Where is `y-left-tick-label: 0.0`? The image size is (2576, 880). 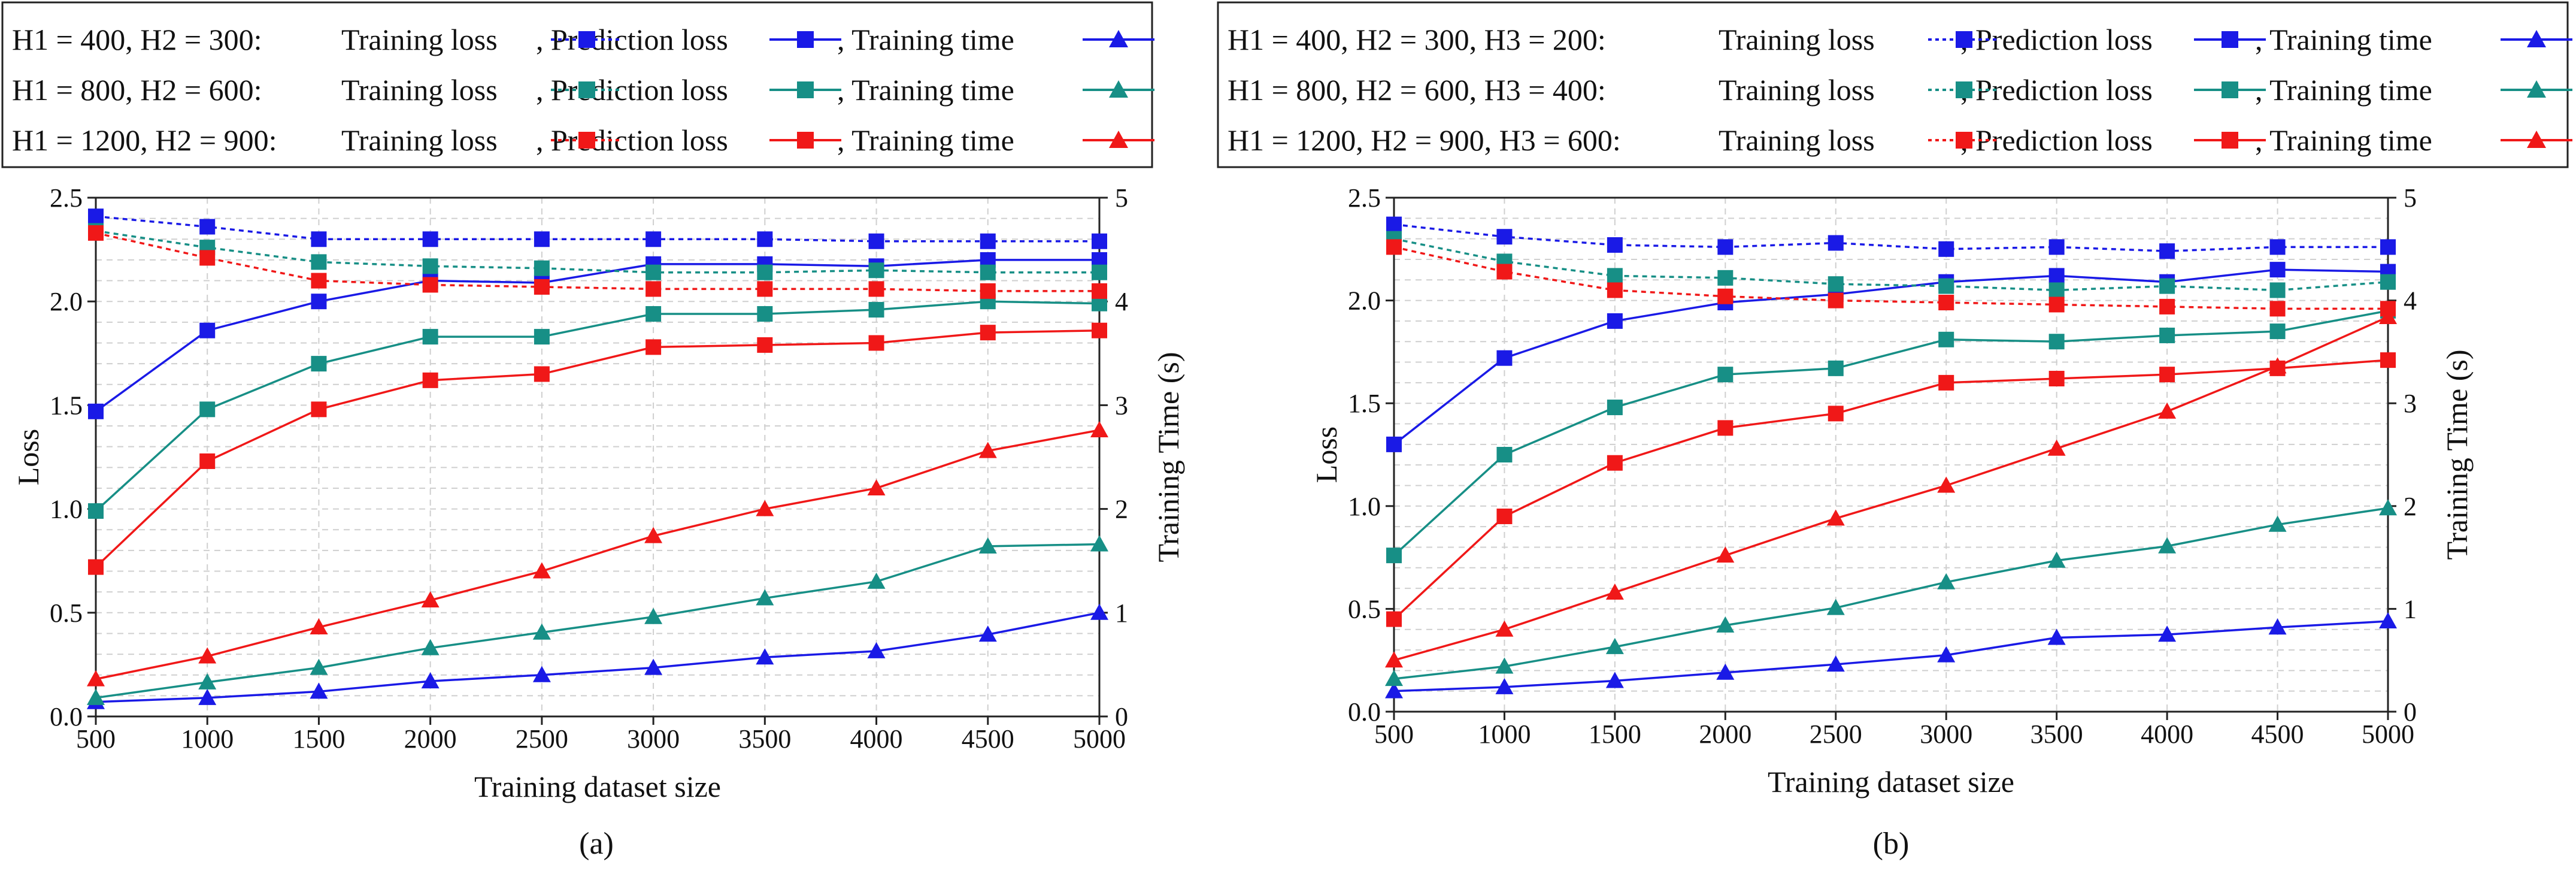 y-left-tick-label: 0.0 is located at coordinates (66, 716).